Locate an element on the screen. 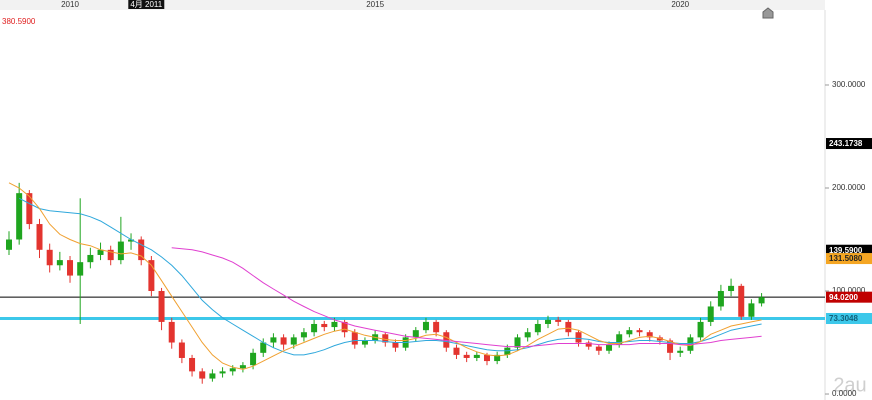 This screenshot has height=400, width=872. y-tick-label: 0.0000 is located at coordinates (844, 393).